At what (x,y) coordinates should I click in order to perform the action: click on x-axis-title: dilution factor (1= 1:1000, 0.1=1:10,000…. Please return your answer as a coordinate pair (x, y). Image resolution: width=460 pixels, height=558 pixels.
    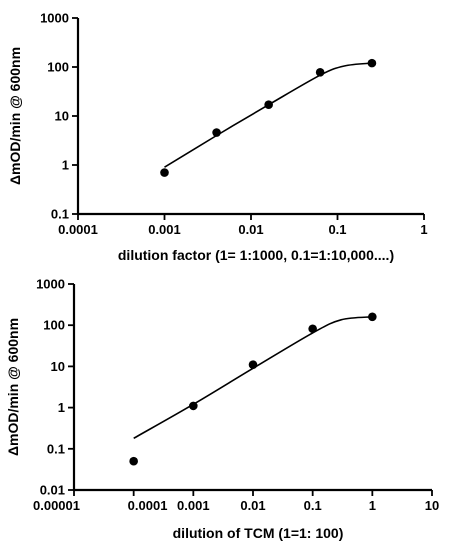
    Looking at the image, I should click on (256, 255).